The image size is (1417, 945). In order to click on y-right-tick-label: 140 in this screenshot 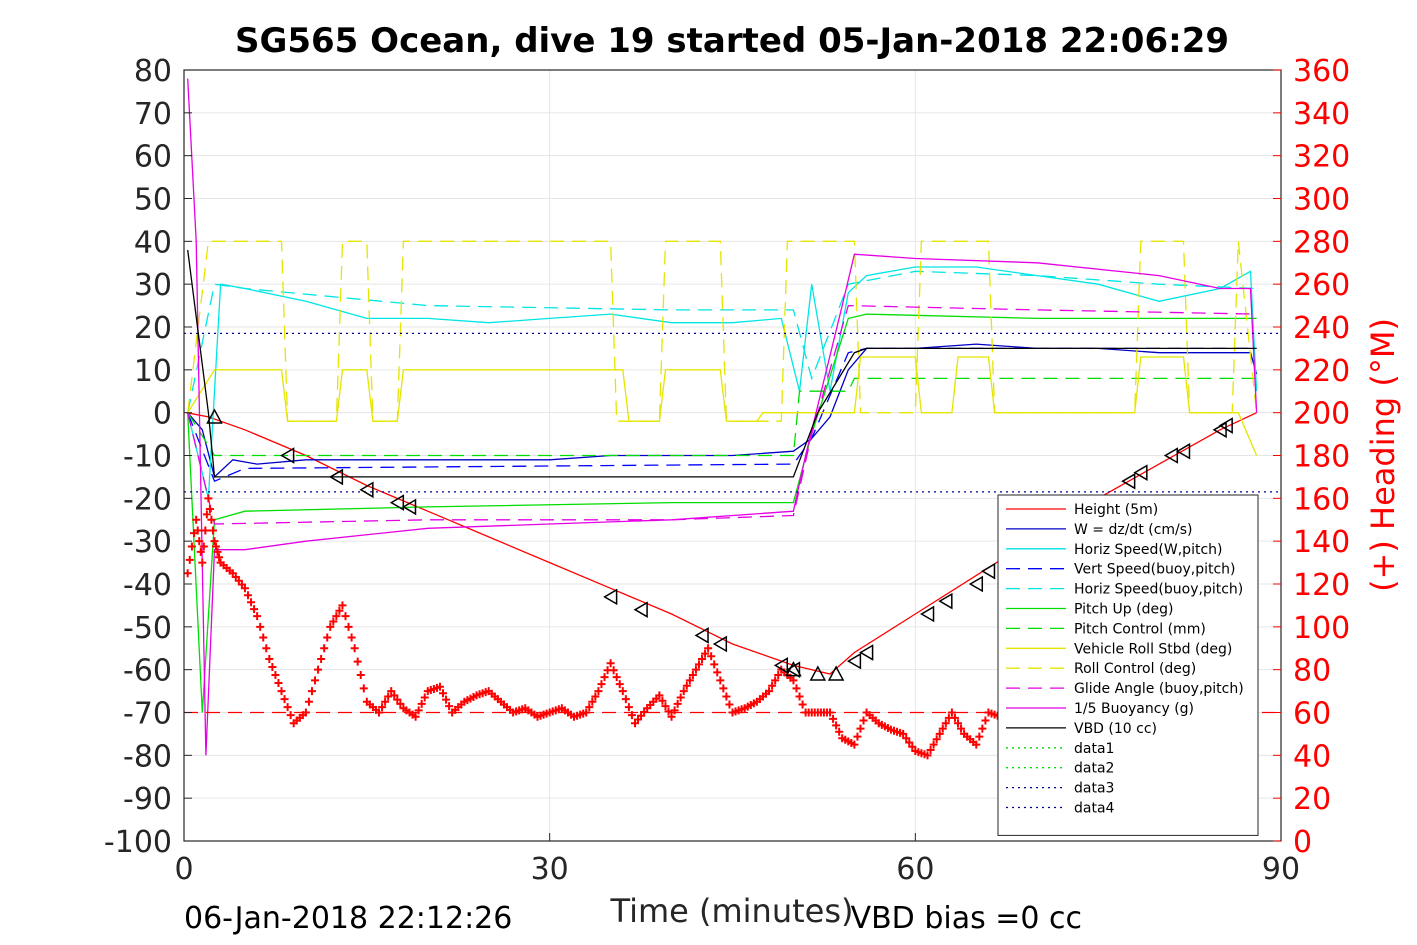, I will do `click(1321, 542)`.